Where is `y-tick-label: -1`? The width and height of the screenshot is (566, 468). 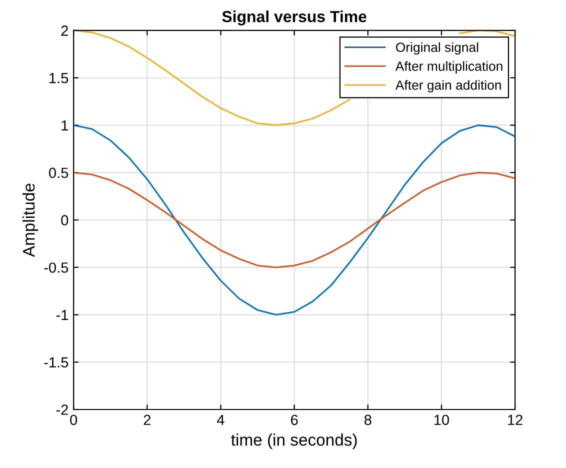
y-tick-label: -1 is located at coordinates (62, 315).